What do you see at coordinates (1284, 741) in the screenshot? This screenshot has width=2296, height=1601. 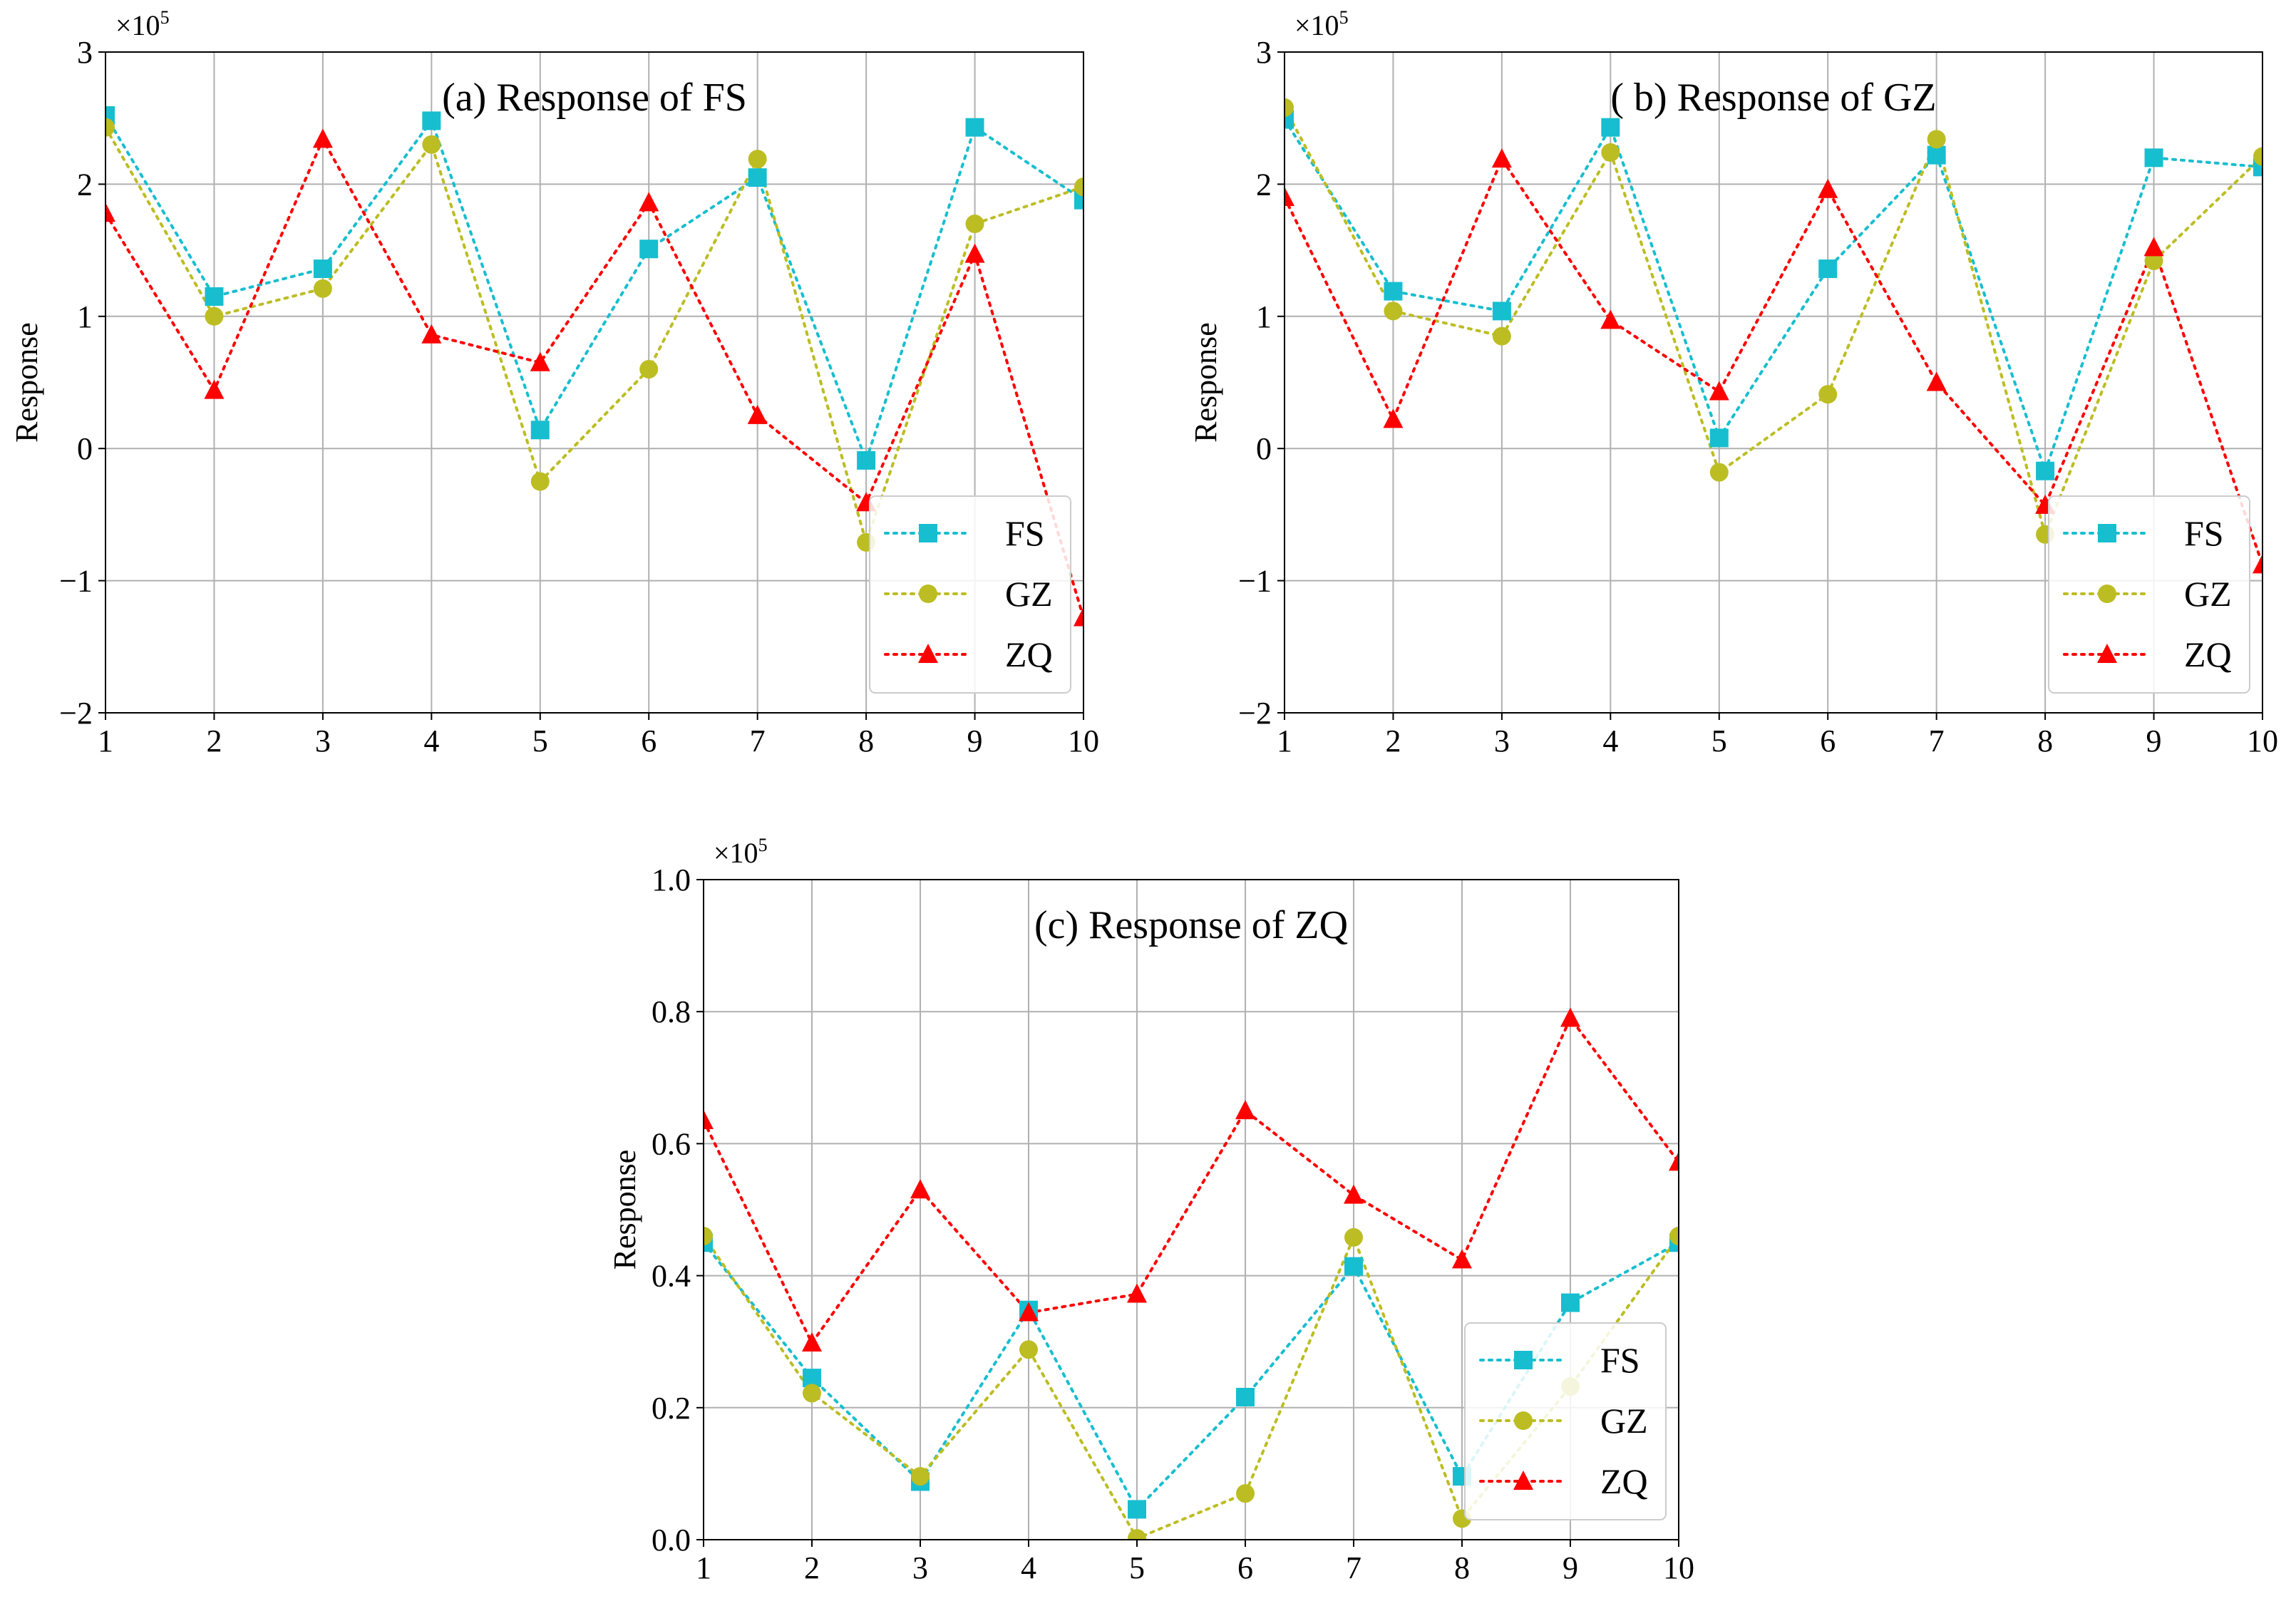 I see `x-tick-label: 1` at bounding box center [1284, 741].